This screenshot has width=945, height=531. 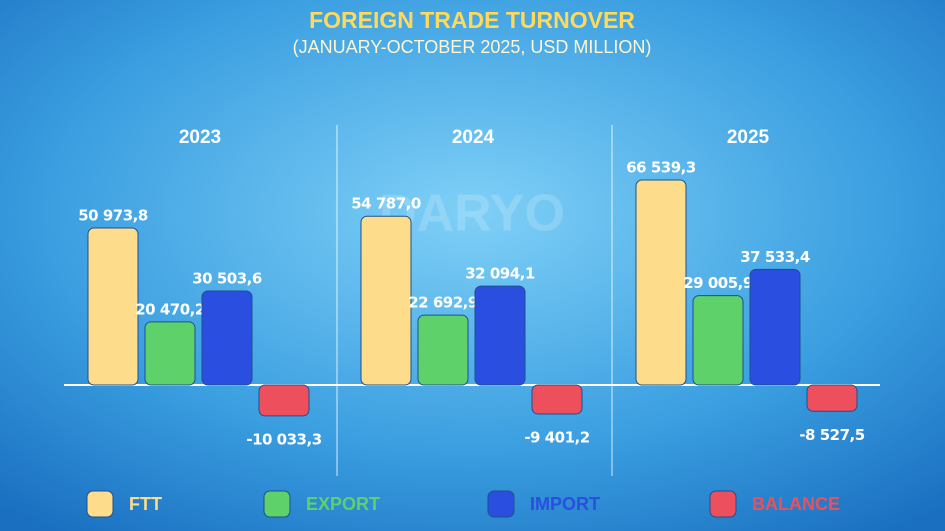 I want to click on value-label: 54 787,0, so click(x=386, y=204).